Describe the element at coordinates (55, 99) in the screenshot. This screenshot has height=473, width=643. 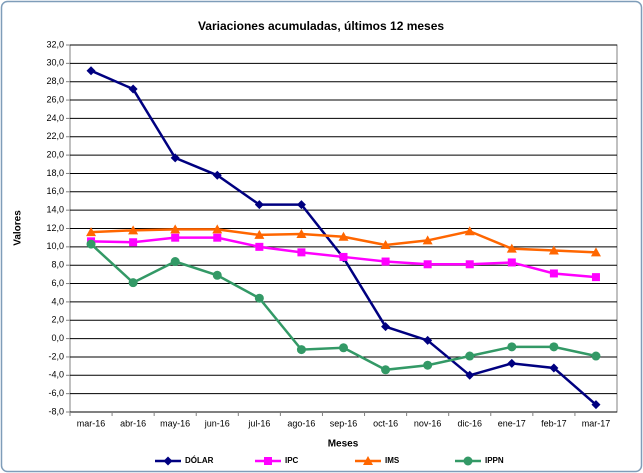
I see `y-tick-label: 26,0` at that location.